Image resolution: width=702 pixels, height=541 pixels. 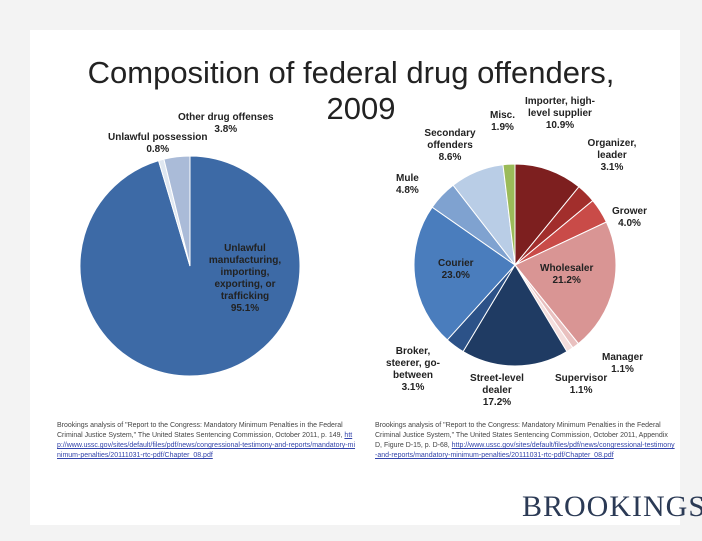 What do you see at coordinates (560, 113) in the screenshot?
I see `label-importer: Importer, high-level supplier 10.9%` at bounding box center [560, 113].